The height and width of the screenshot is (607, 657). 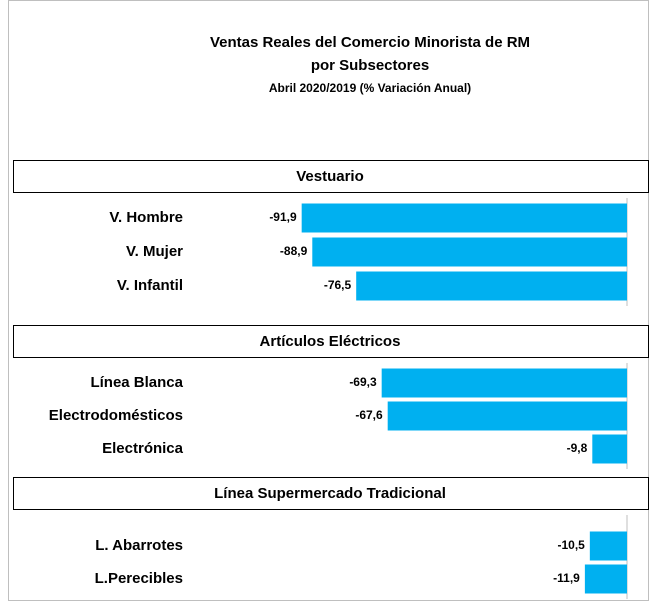 I want to click on category-label: V. Mujer, so click(x=154, y=251).